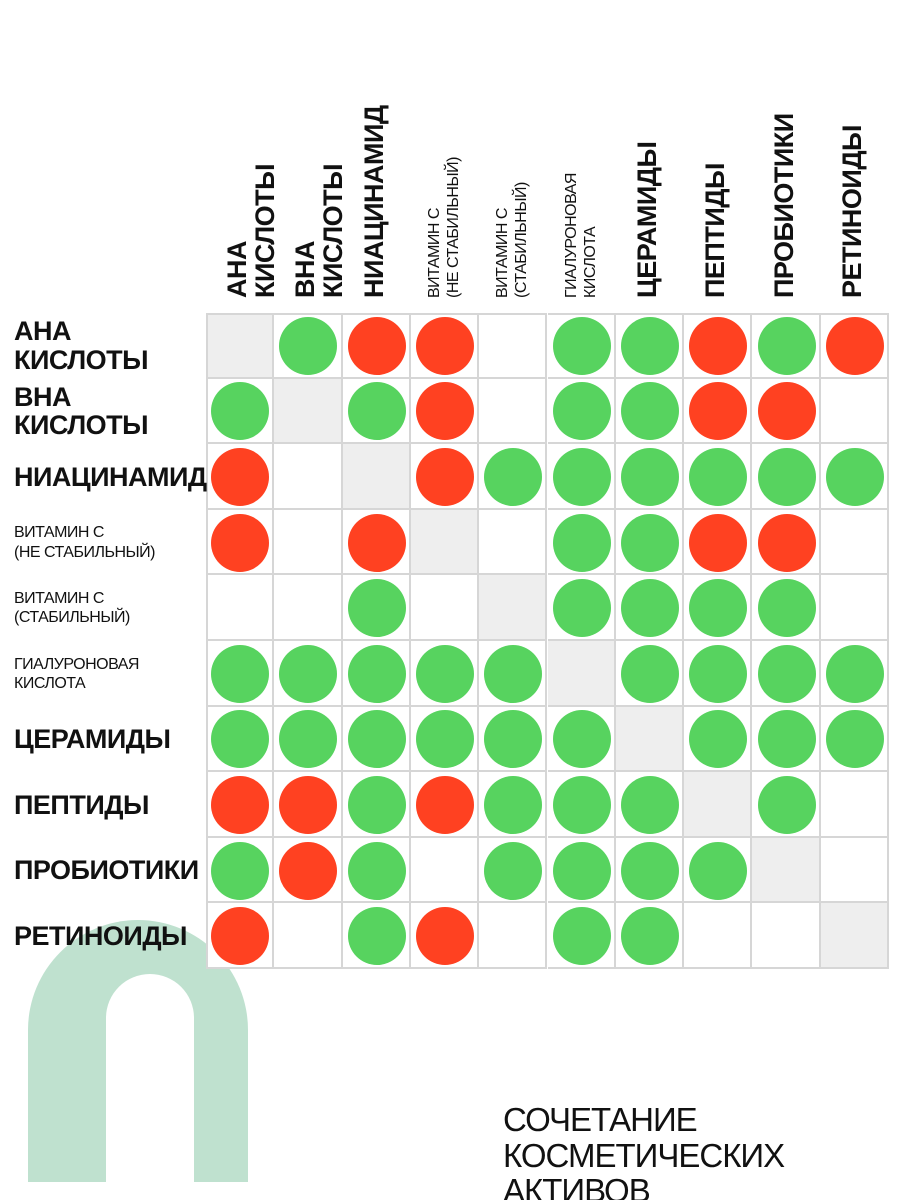 This screenshot has height=1200, width=900. Describe the element at coordinates (580, 235) in the screenshot. I see `column-label: ГИАЛУРОНОВАЯ КИСЛОТА` at that location.